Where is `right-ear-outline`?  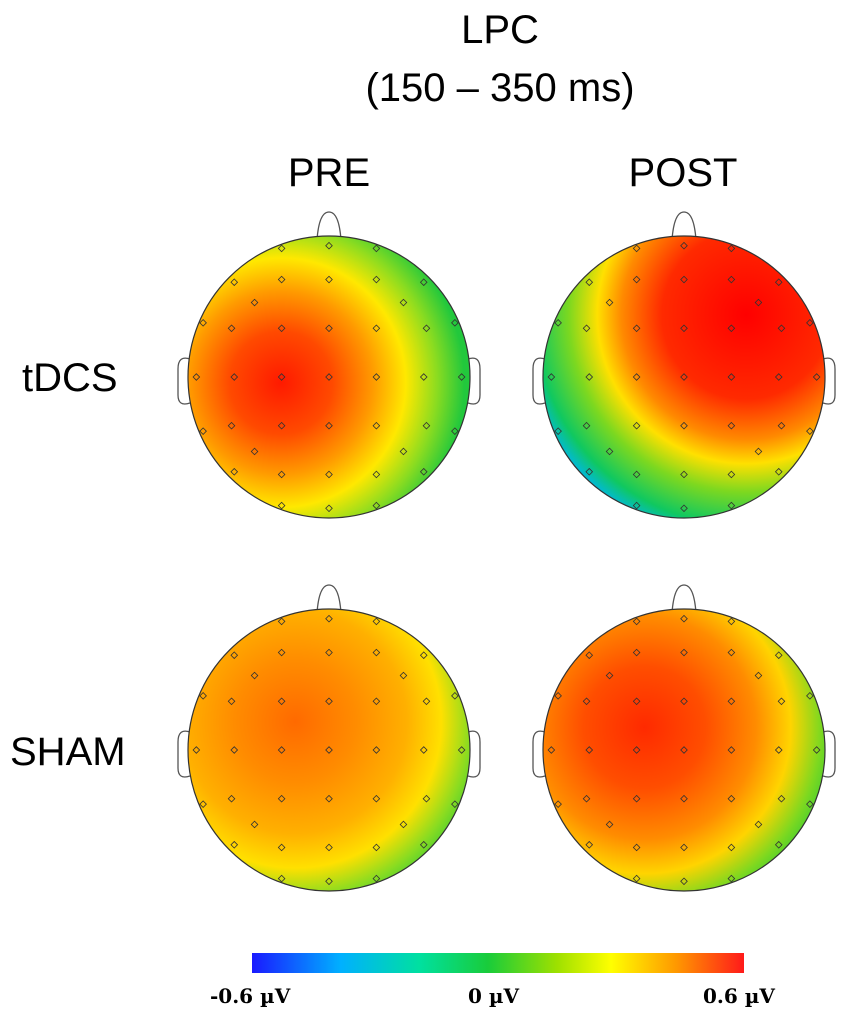
right-ear-outline is located at coordinates (829, 381).